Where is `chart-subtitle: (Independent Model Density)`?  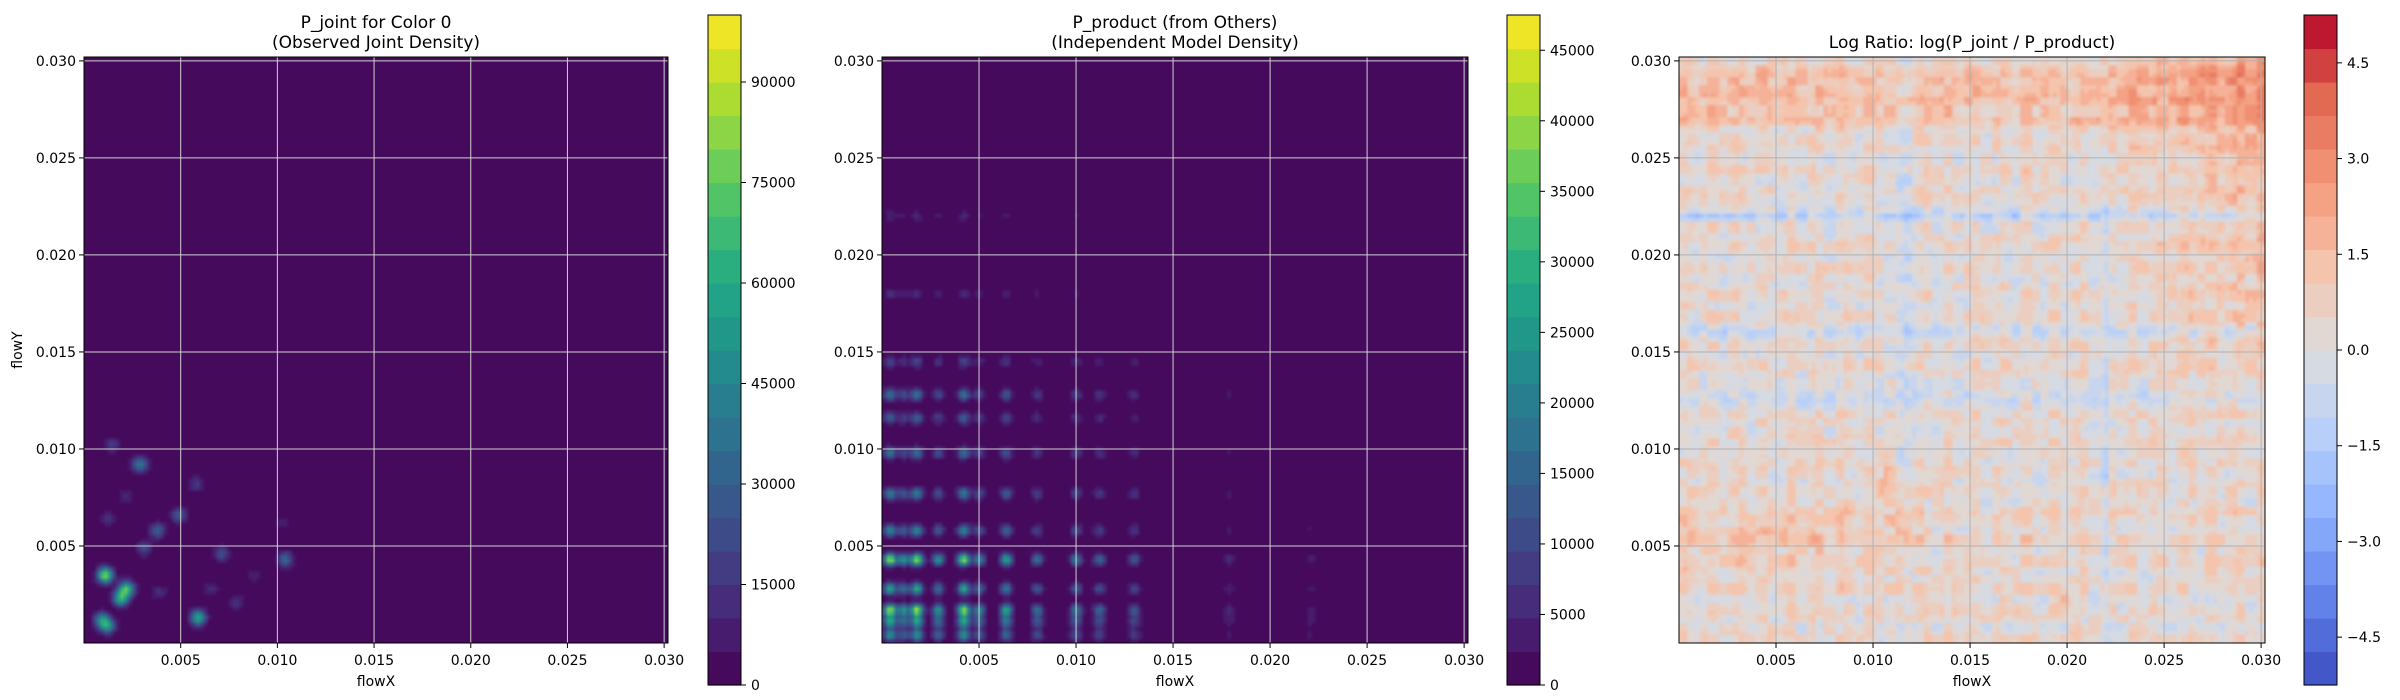
chart-subtitle: (Independent Model Density) is located at coordinates (1175, 43).